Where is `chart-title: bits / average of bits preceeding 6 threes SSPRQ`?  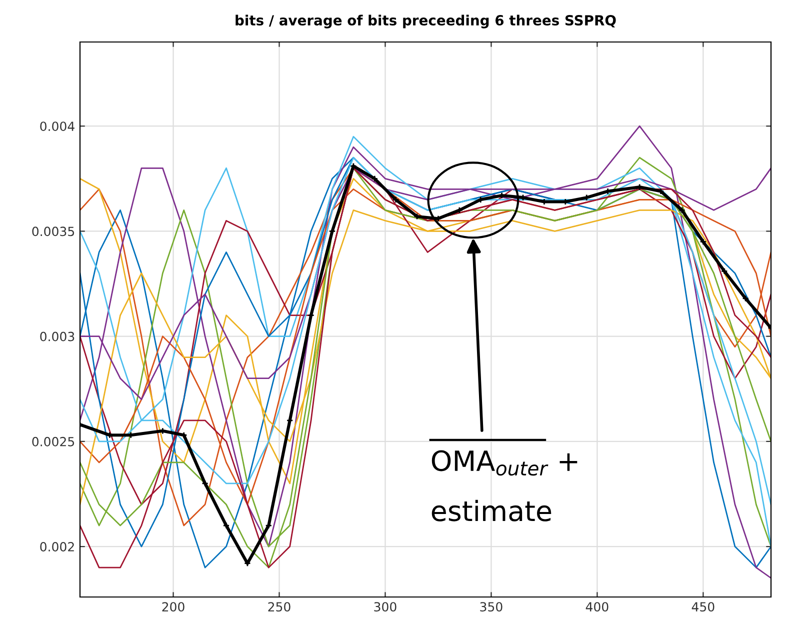 chart-title: bits / average of bits preceeding 6 threes SSPRQ is located at coordinates (426, 21).